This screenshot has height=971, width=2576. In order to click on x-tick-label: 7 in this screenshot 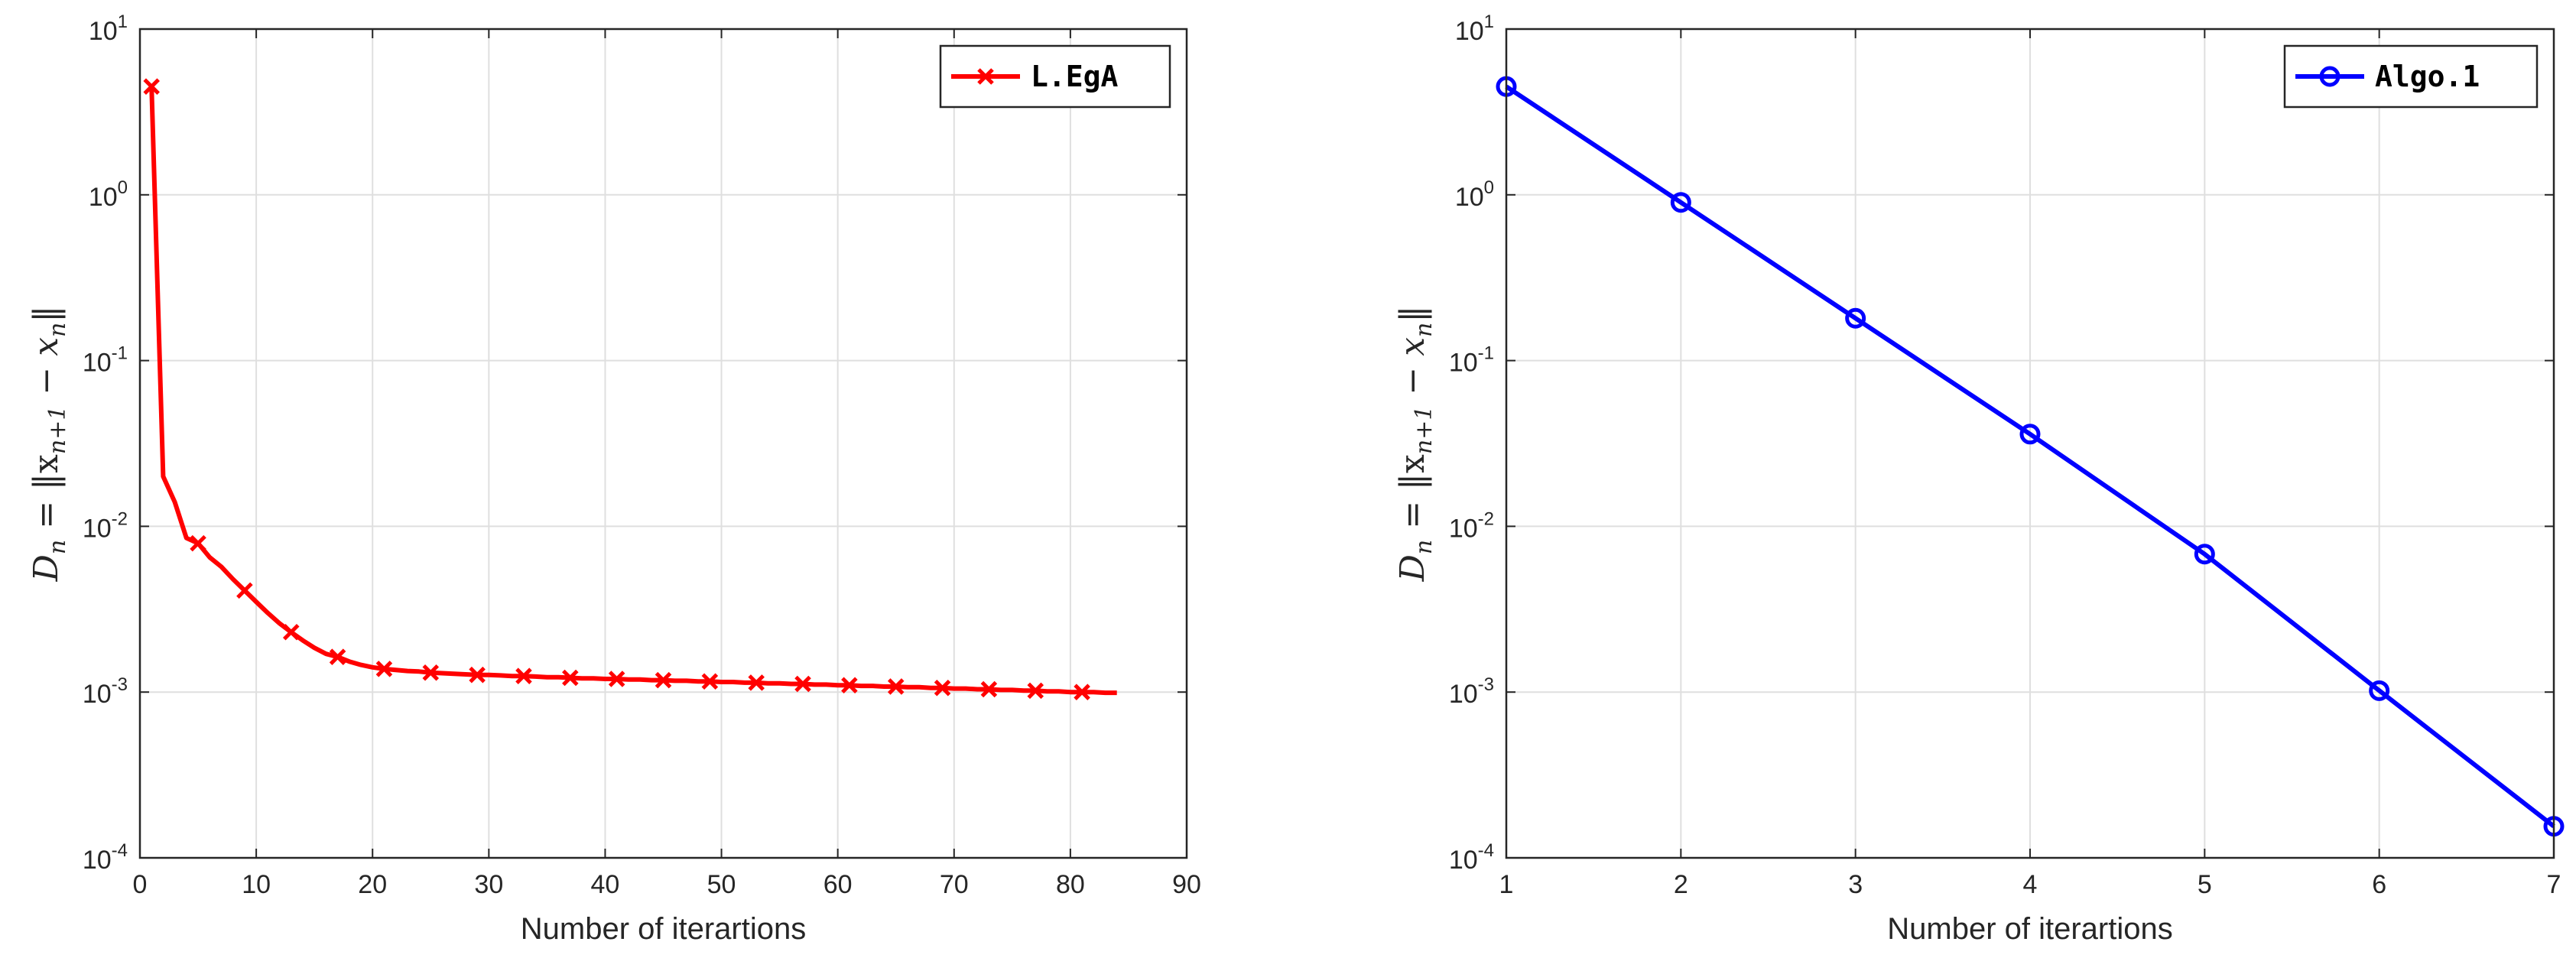, I will do `click(2554, 885)`.